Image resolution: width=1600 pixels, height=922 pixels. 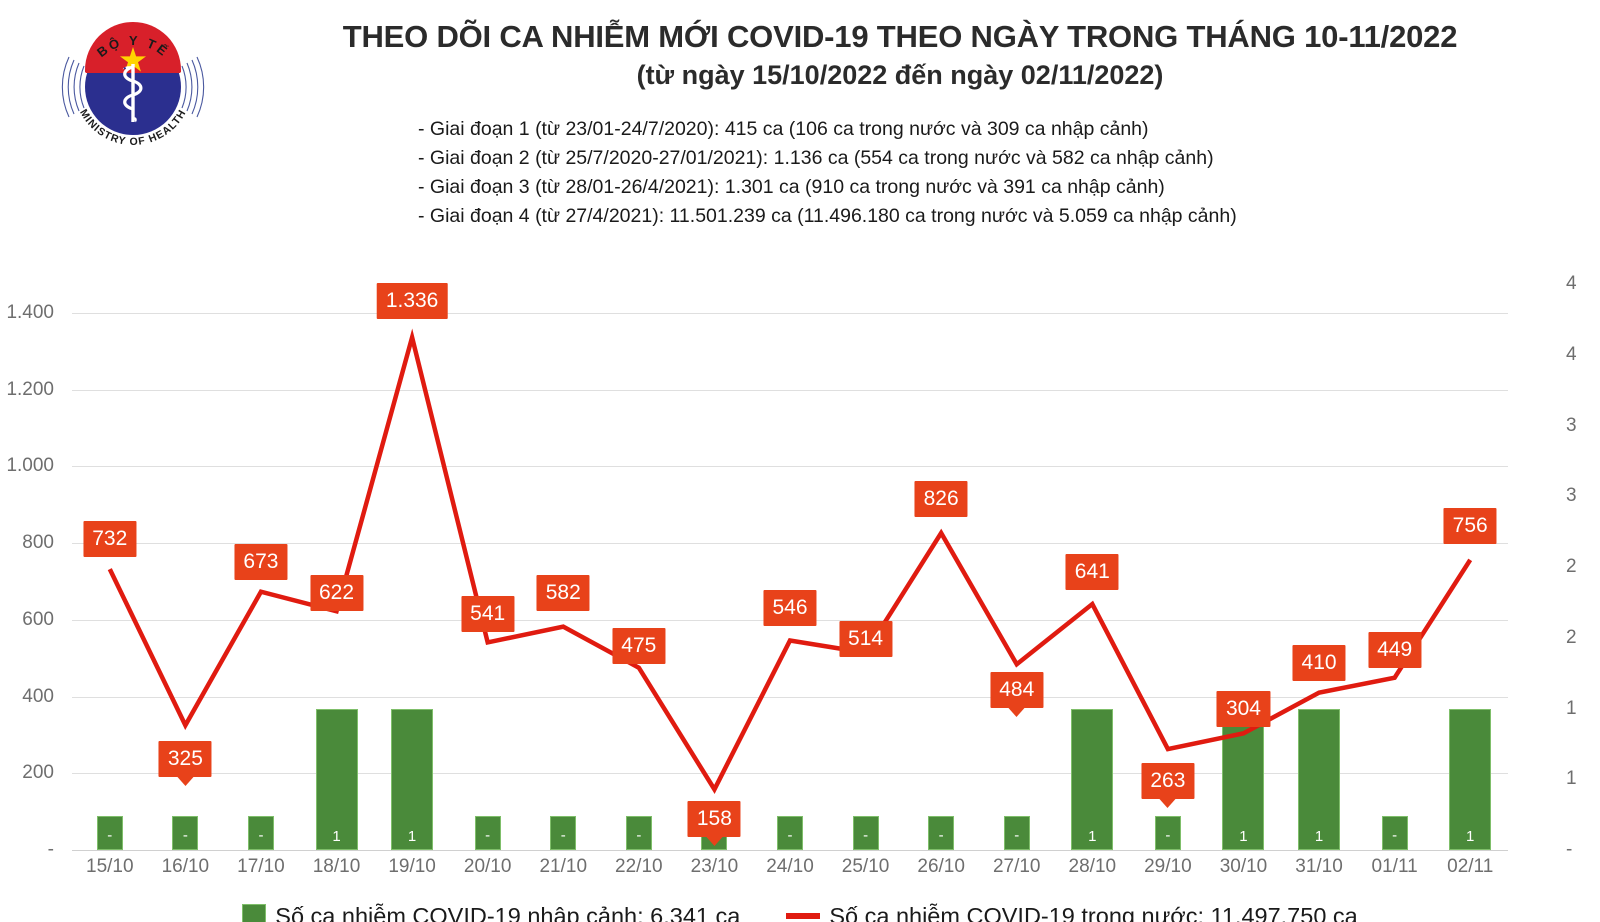 What do you see at coordinates (1319, 662) in the screenshot?
I see `domestic-cases-value-label: 410` at bounding box center [1319, 662].